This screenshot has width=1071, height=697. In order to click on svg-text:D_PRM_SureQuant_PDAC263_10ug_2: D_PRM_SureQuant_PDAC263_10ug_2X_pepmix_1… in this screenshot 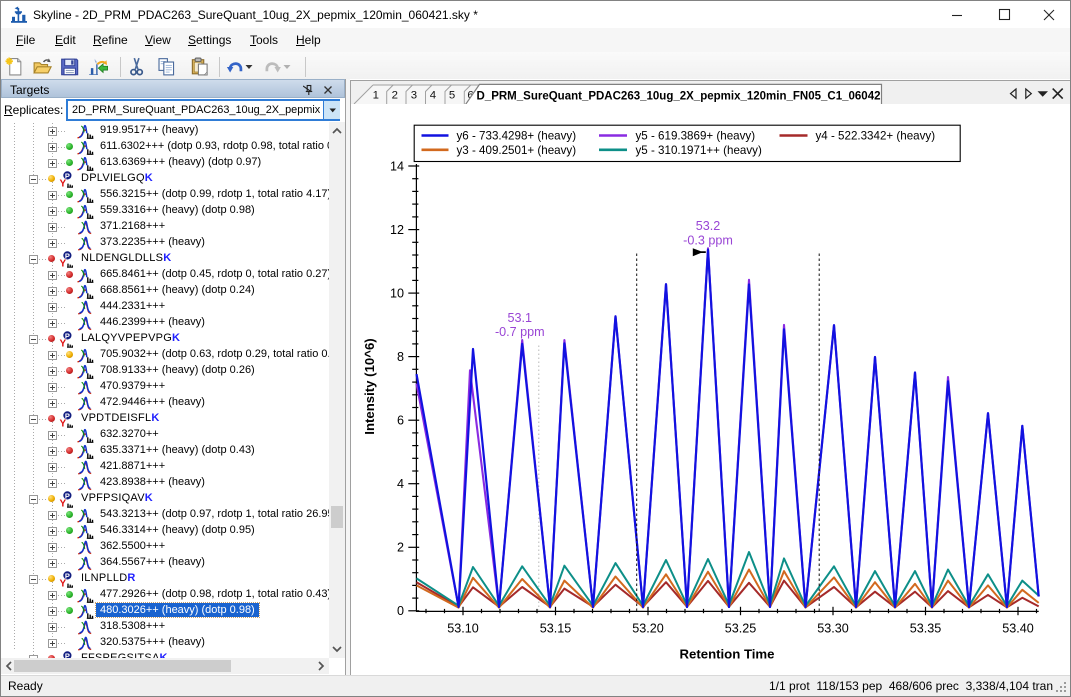, I will do `click(679, 95)`.